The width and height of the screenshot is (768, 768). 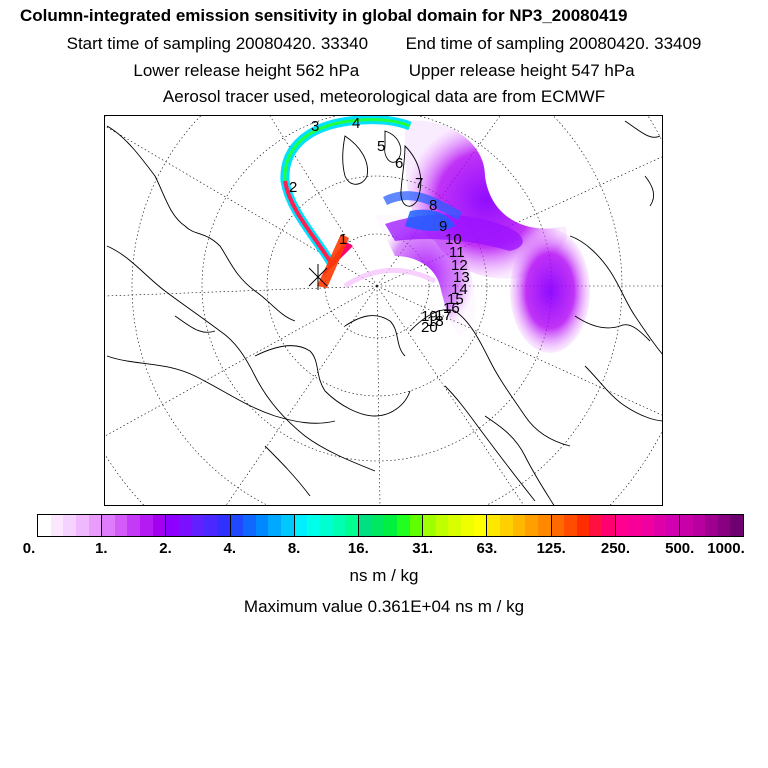 I want to click on upper-release-label: Upper release height 547 hPa, so click(x=521, y=70).